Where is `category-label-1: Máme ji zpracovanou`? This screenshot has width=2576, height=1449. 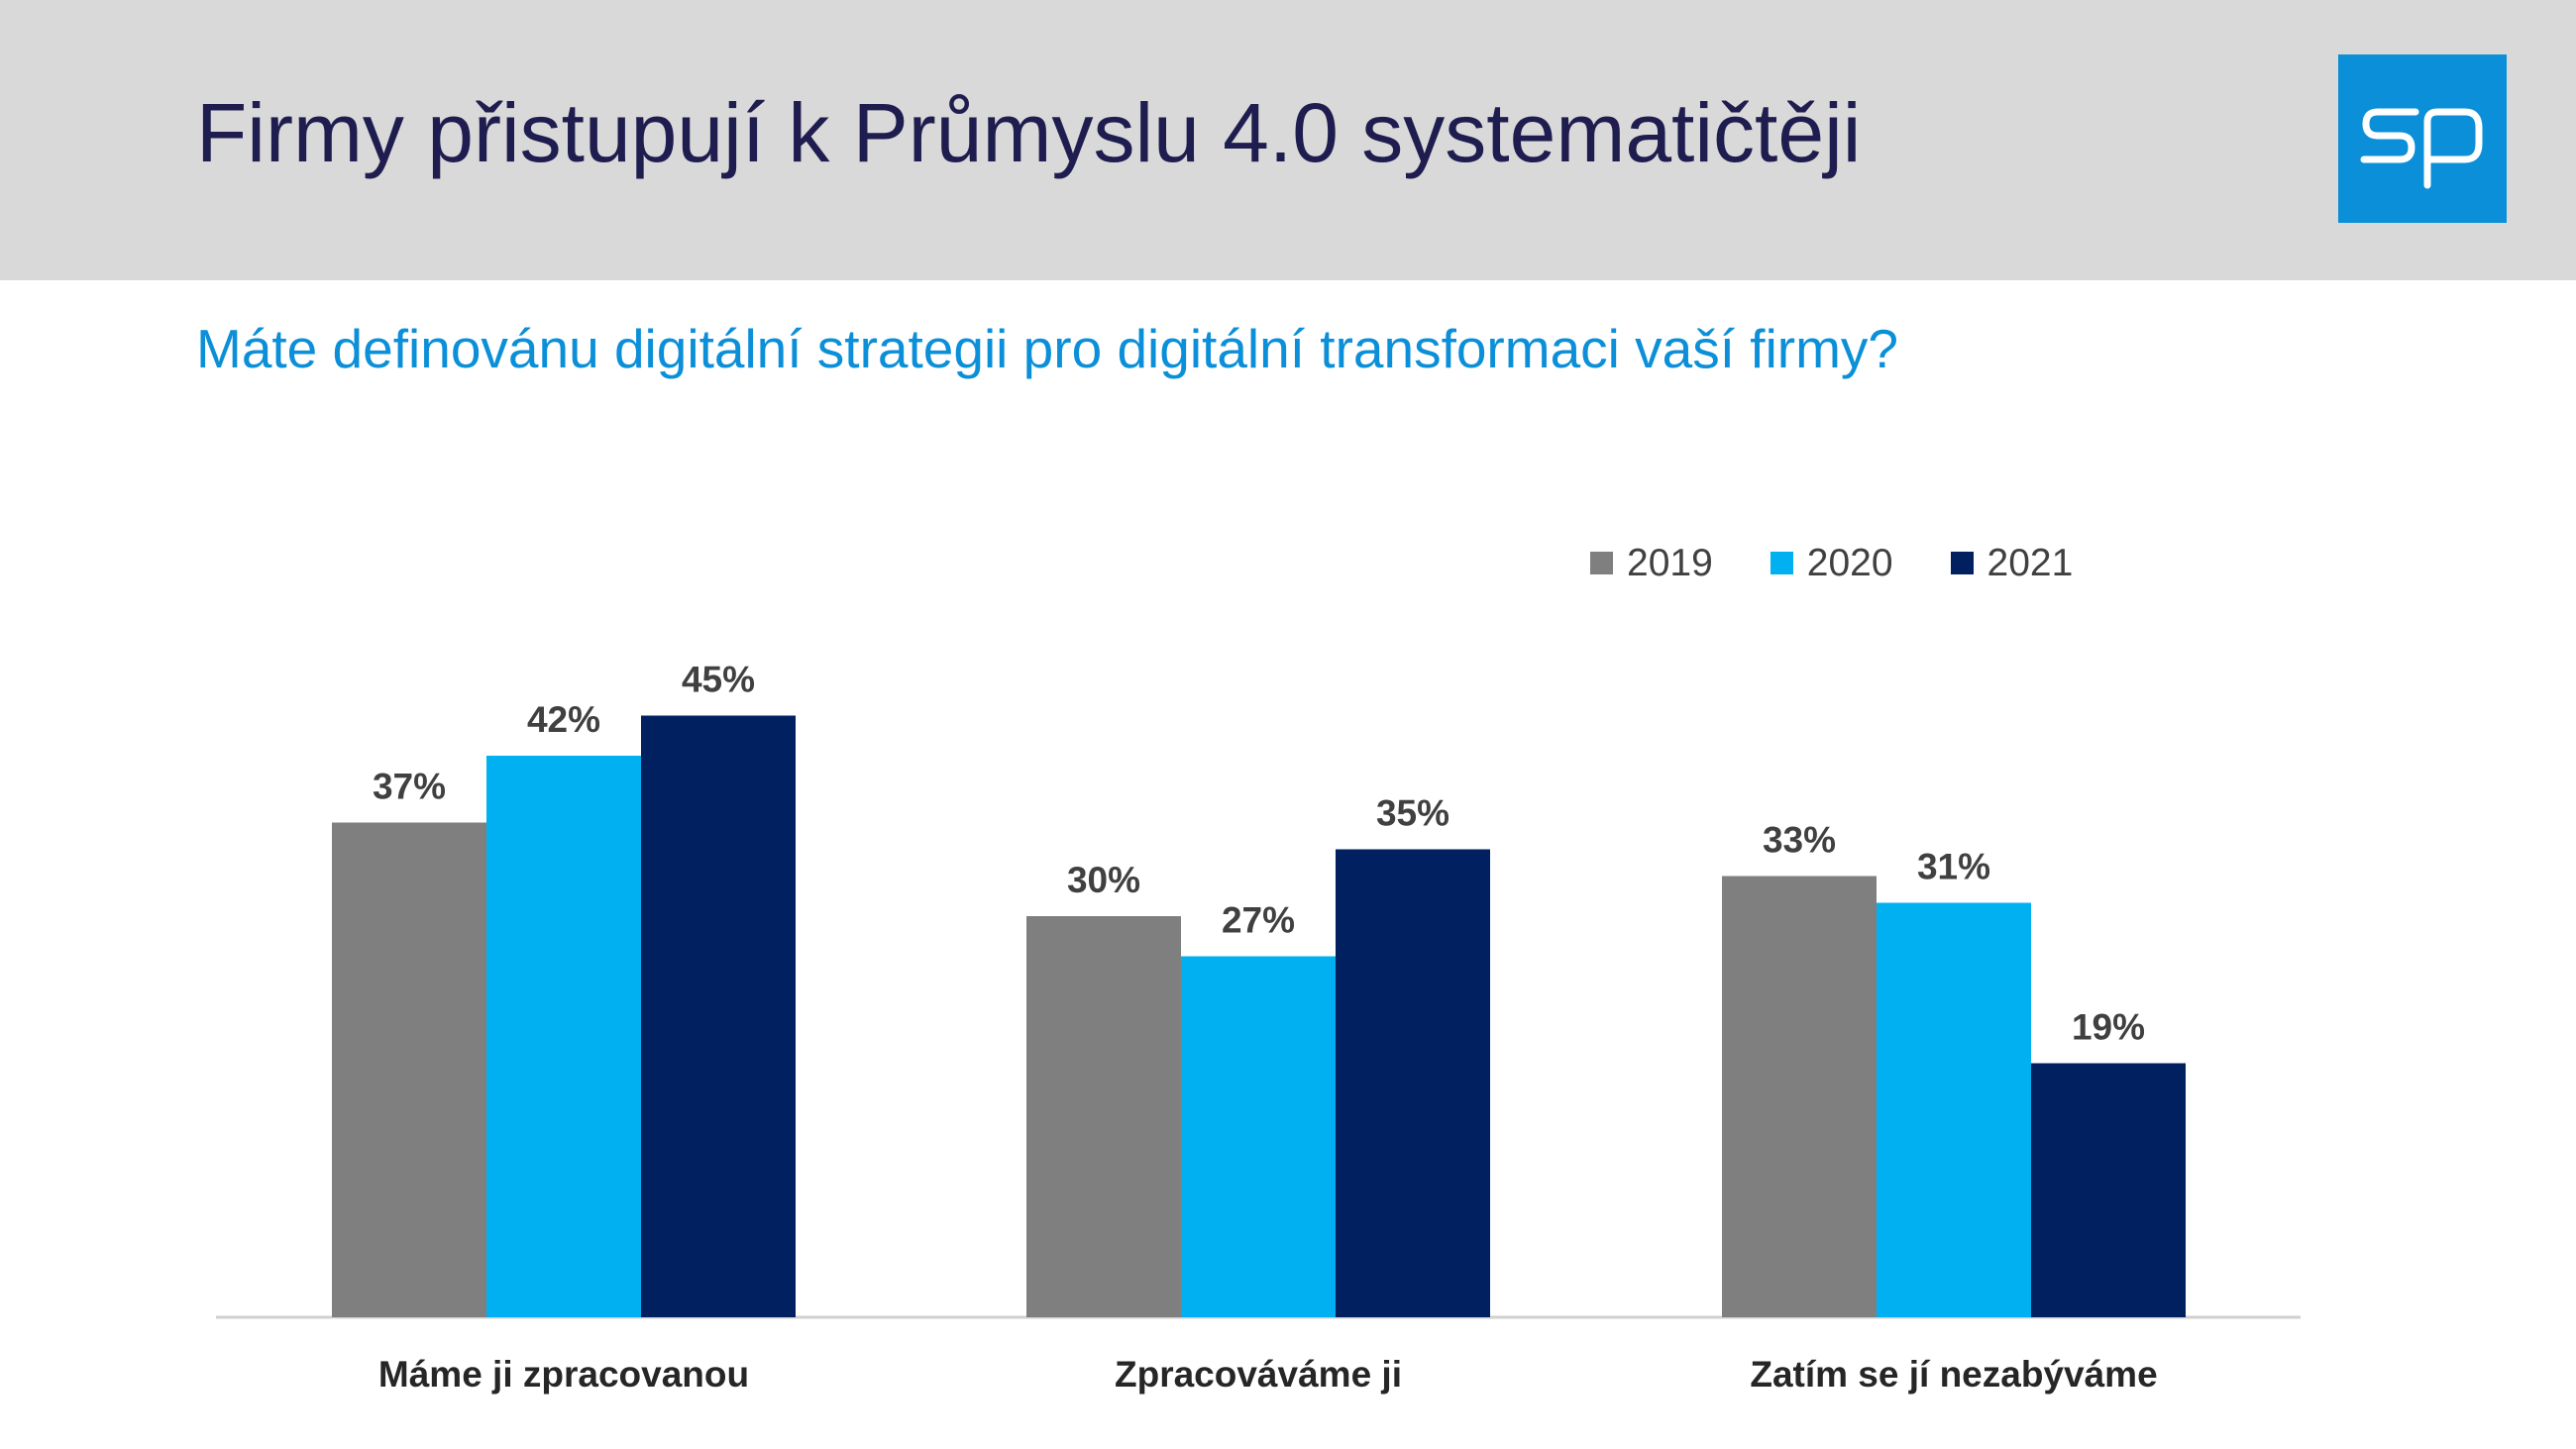 category-label-1: Máme ji zpracovanou is located at coordinates (563, 1374).